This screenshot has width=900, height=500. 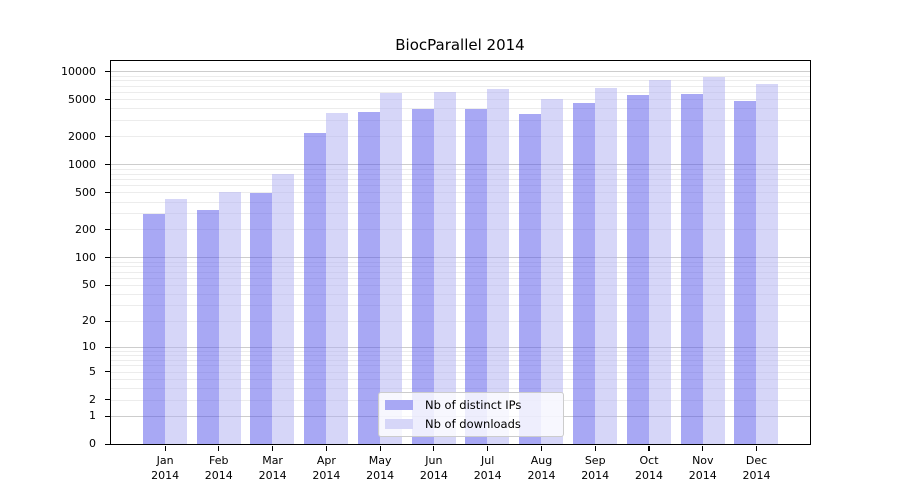 I want to click on bar-distinct-ips-dec, so click(x=745, y=272).